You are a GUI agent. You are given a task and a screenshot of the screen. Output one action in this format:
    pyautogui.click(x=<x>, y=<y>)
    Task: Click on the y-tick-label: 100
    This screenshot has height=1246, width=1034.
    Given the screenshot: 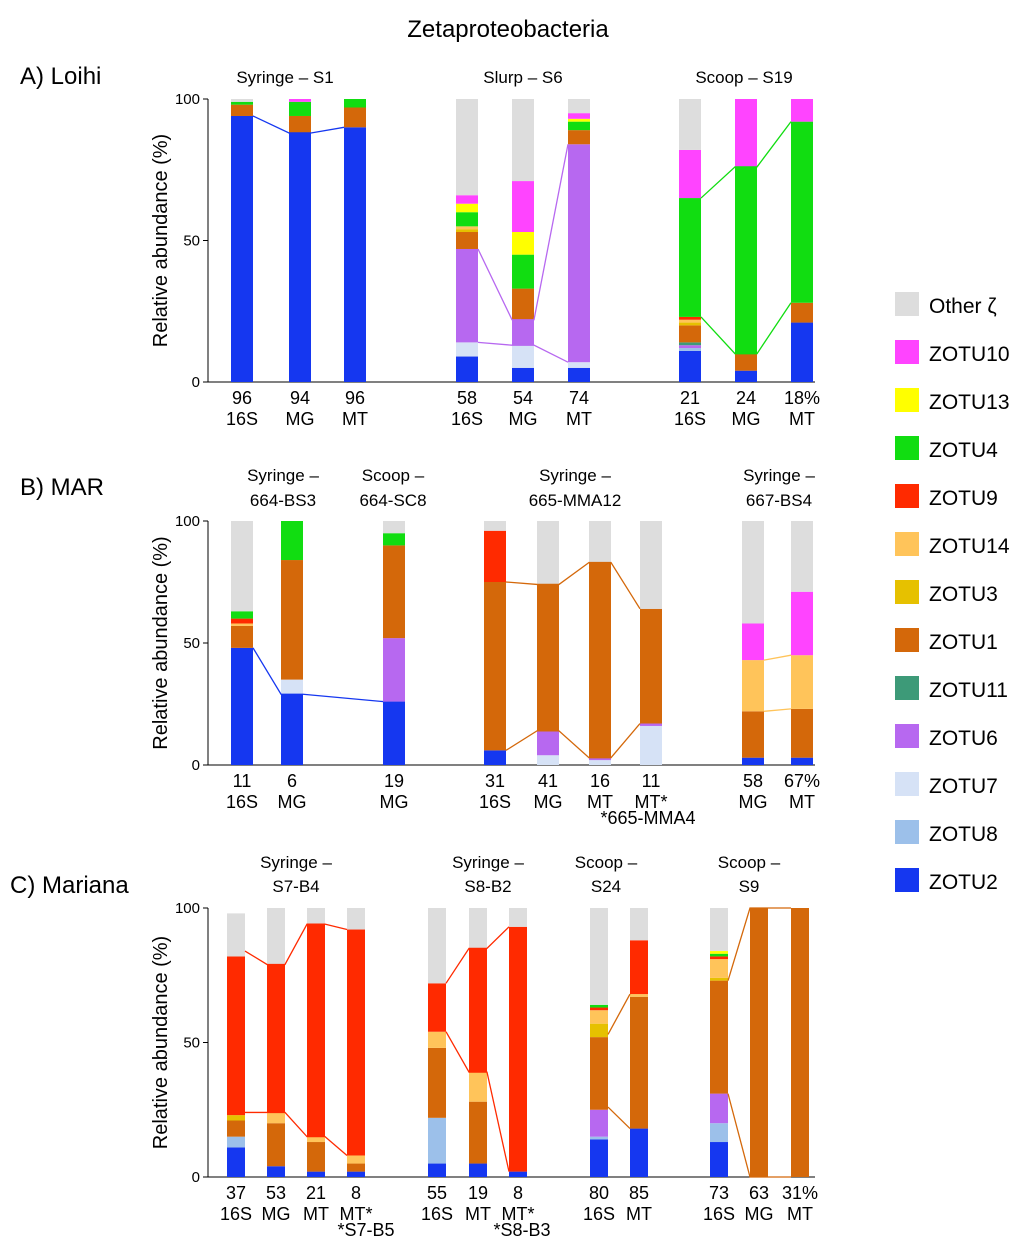 What is the action you would take?
    pyautogui.click(x=187, y=99)
    